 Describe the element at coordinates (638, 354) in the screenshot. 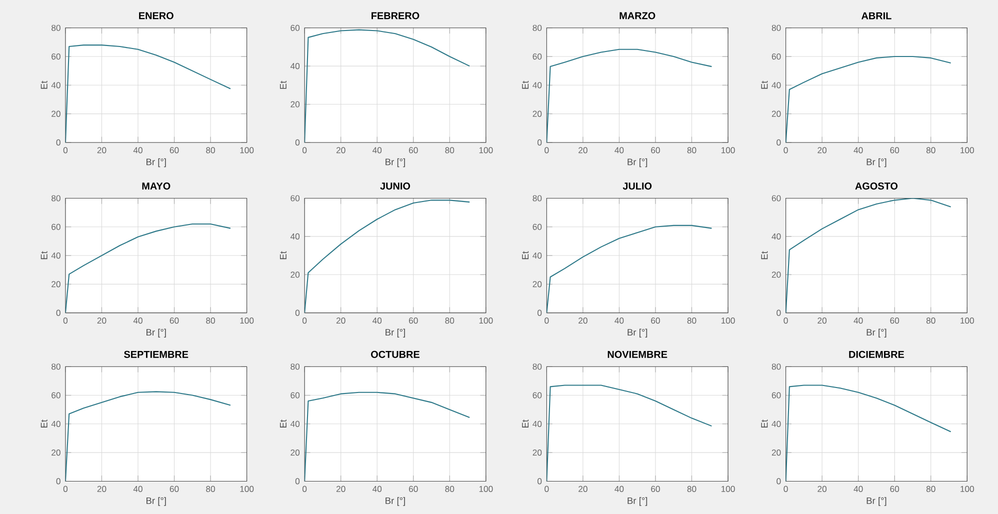

I see `chart-title: NOVIEMBRE` at that location.